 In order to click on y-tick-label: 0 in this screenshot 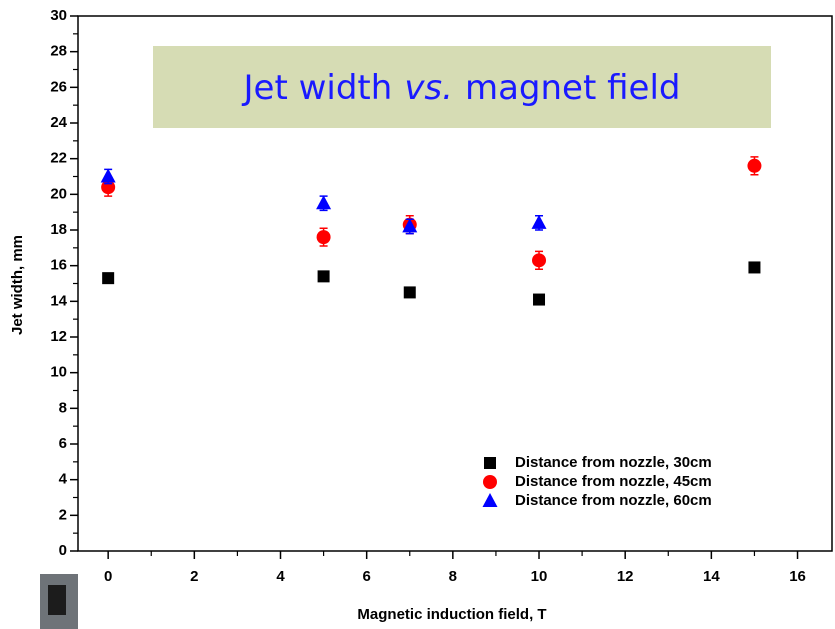, I will do `click(63, 550)`.